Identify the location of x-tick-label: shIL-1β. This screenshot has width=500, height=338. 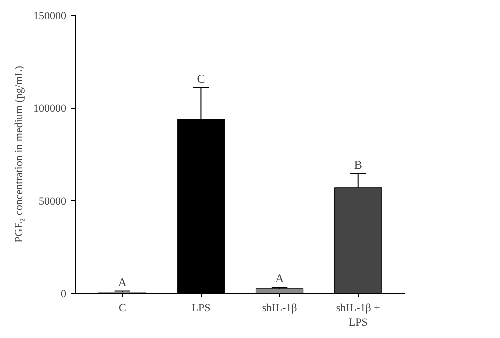
(280, 308).